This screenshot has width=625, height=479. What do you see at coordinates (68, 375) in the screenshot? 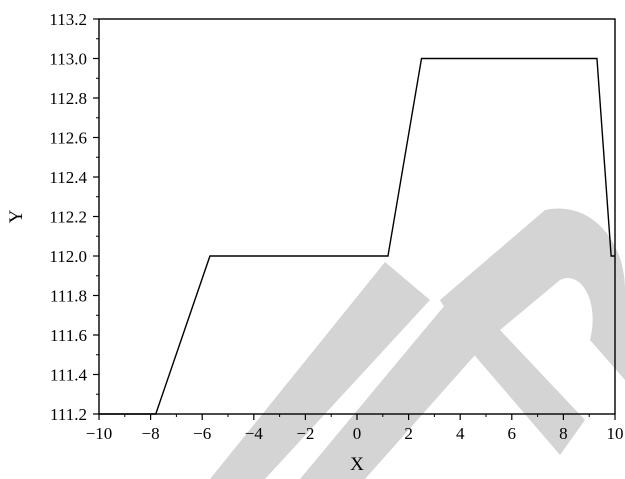
I see `y-tick-label: 111.4` at bounding box center [68, 375].